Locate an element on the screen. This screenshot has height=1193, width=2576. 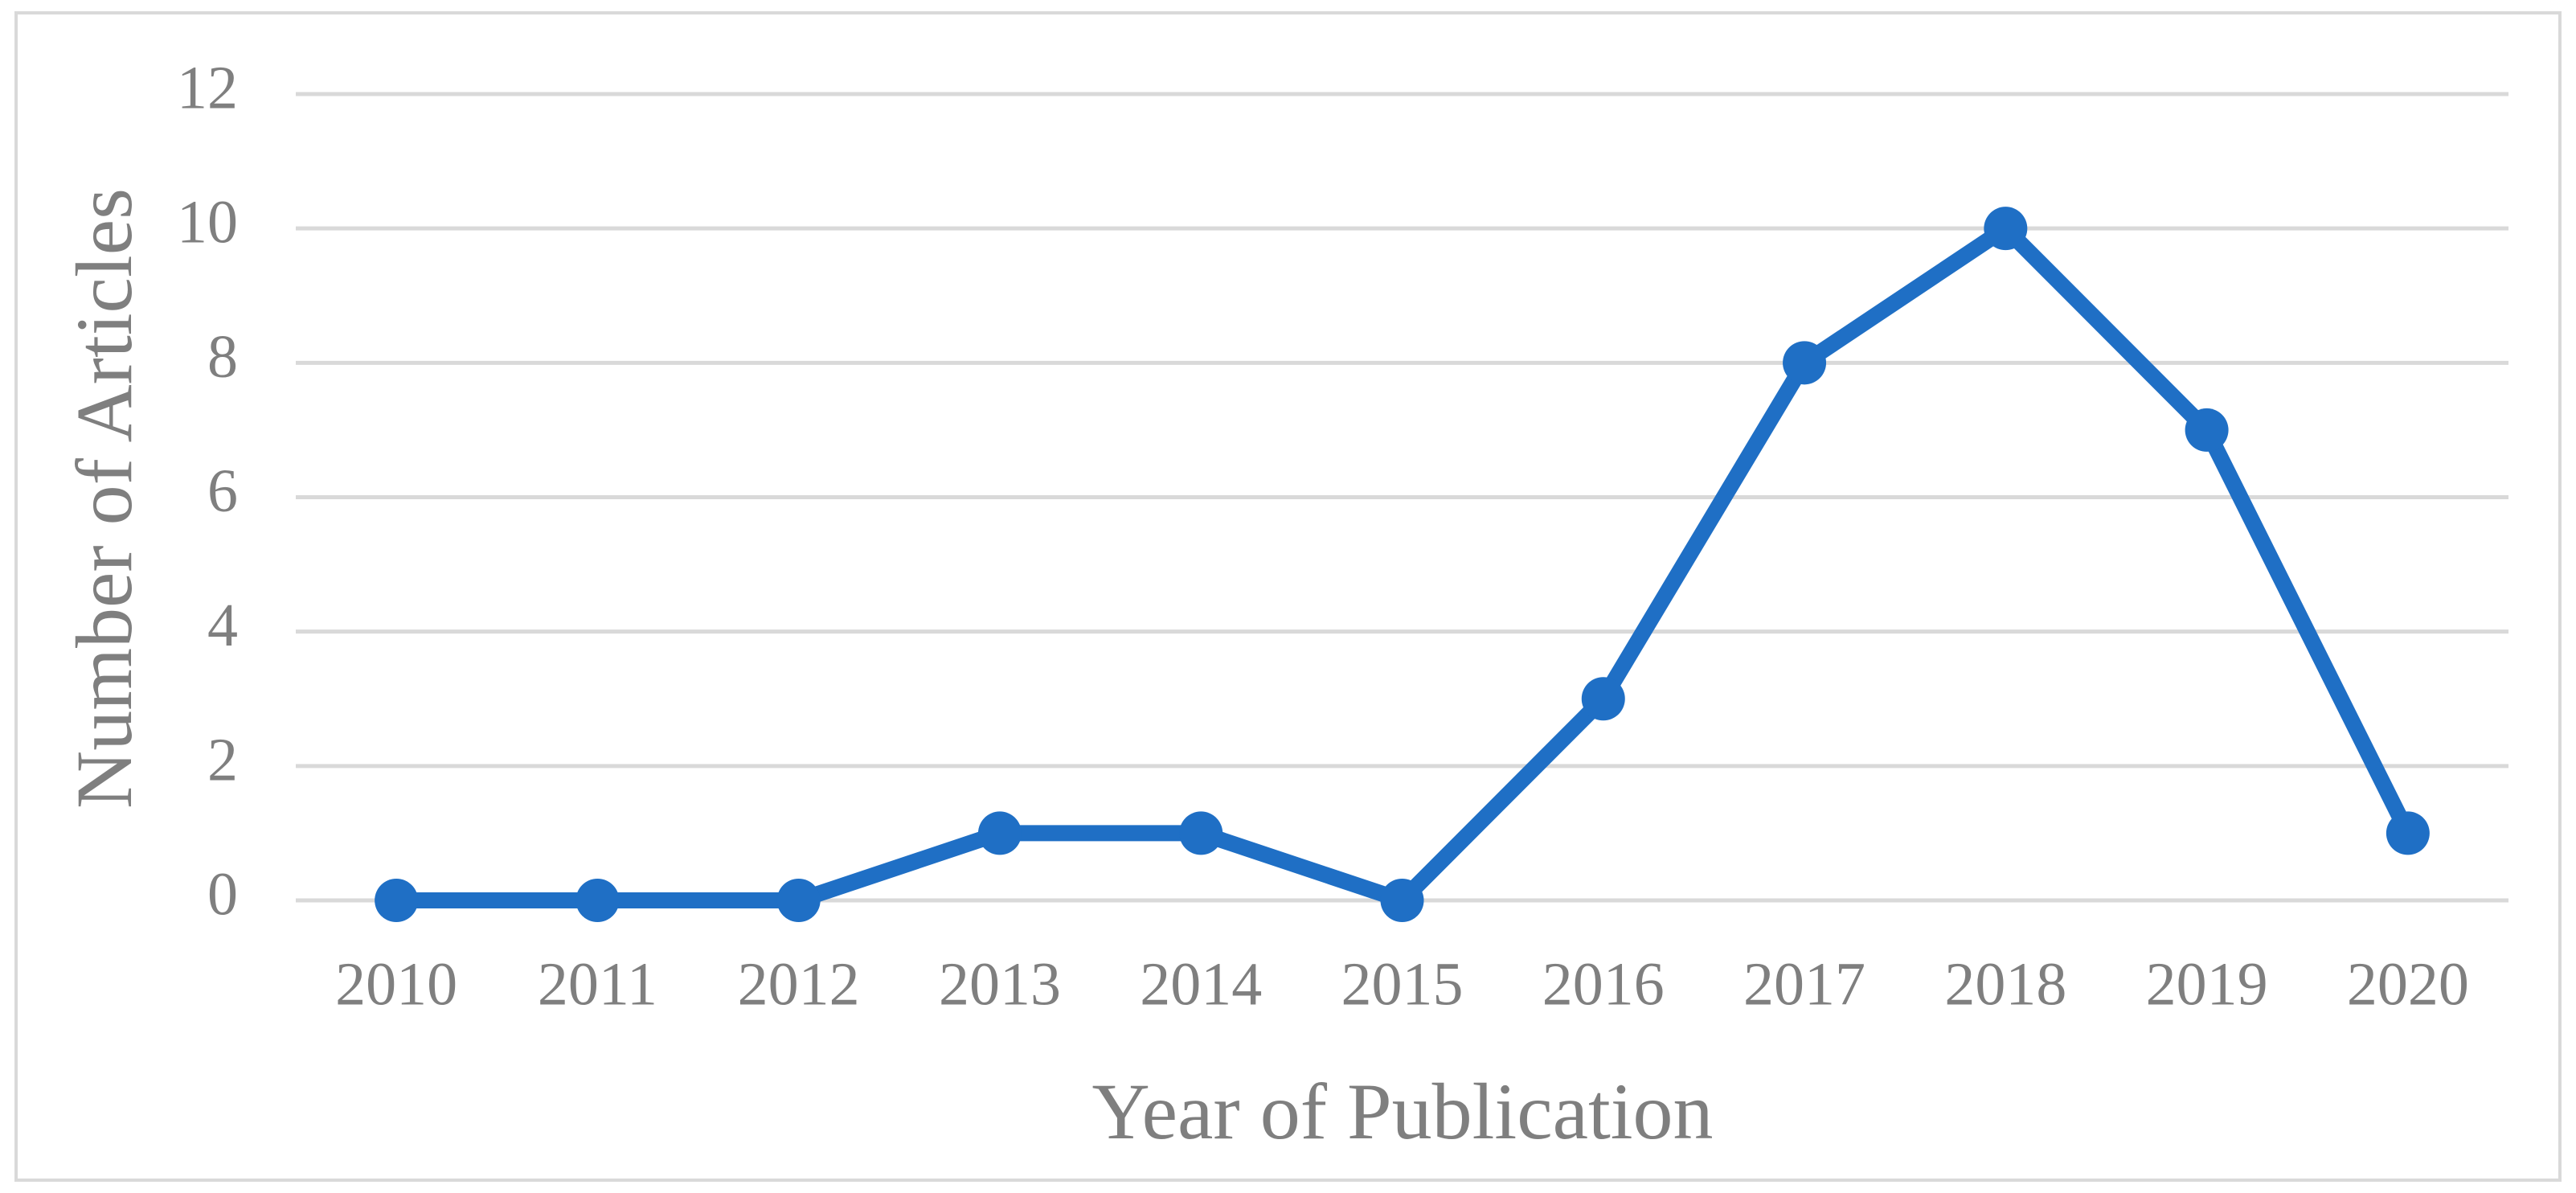
x-tick-label: 2020 is located at coordinates (2408, 984).